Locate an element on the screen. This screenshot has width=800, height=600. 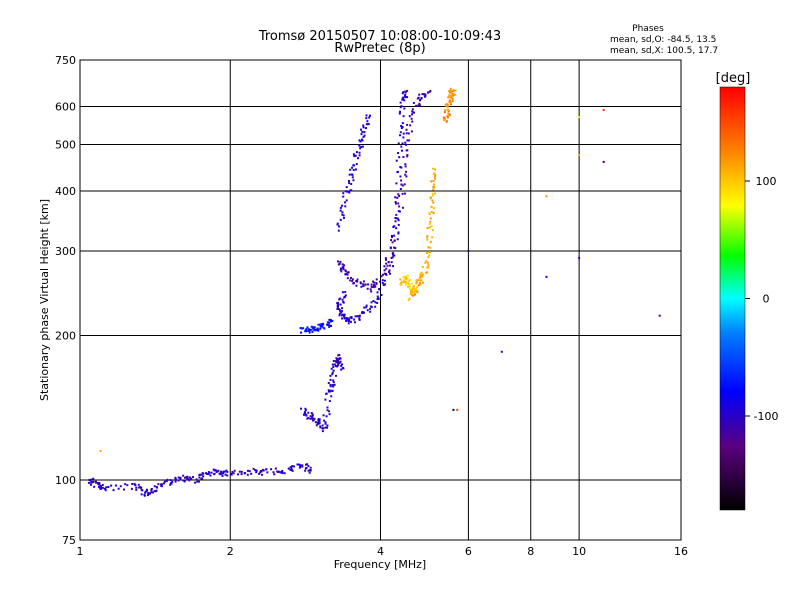
y-tick-label: 750 is located at coordinates (65, 60).